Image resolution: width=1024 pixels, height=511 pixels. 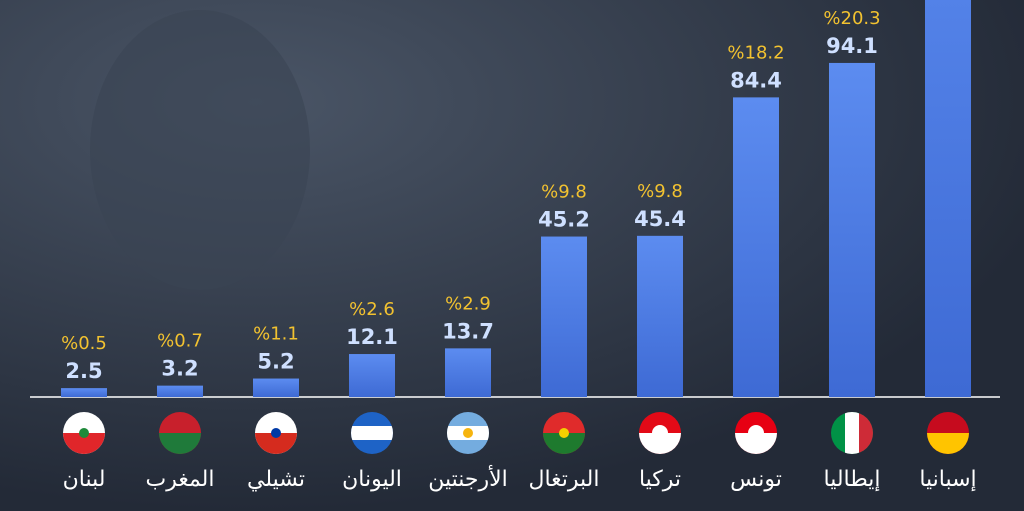 I want to click on category-label: تشيلي, so click(x=276, y=479).